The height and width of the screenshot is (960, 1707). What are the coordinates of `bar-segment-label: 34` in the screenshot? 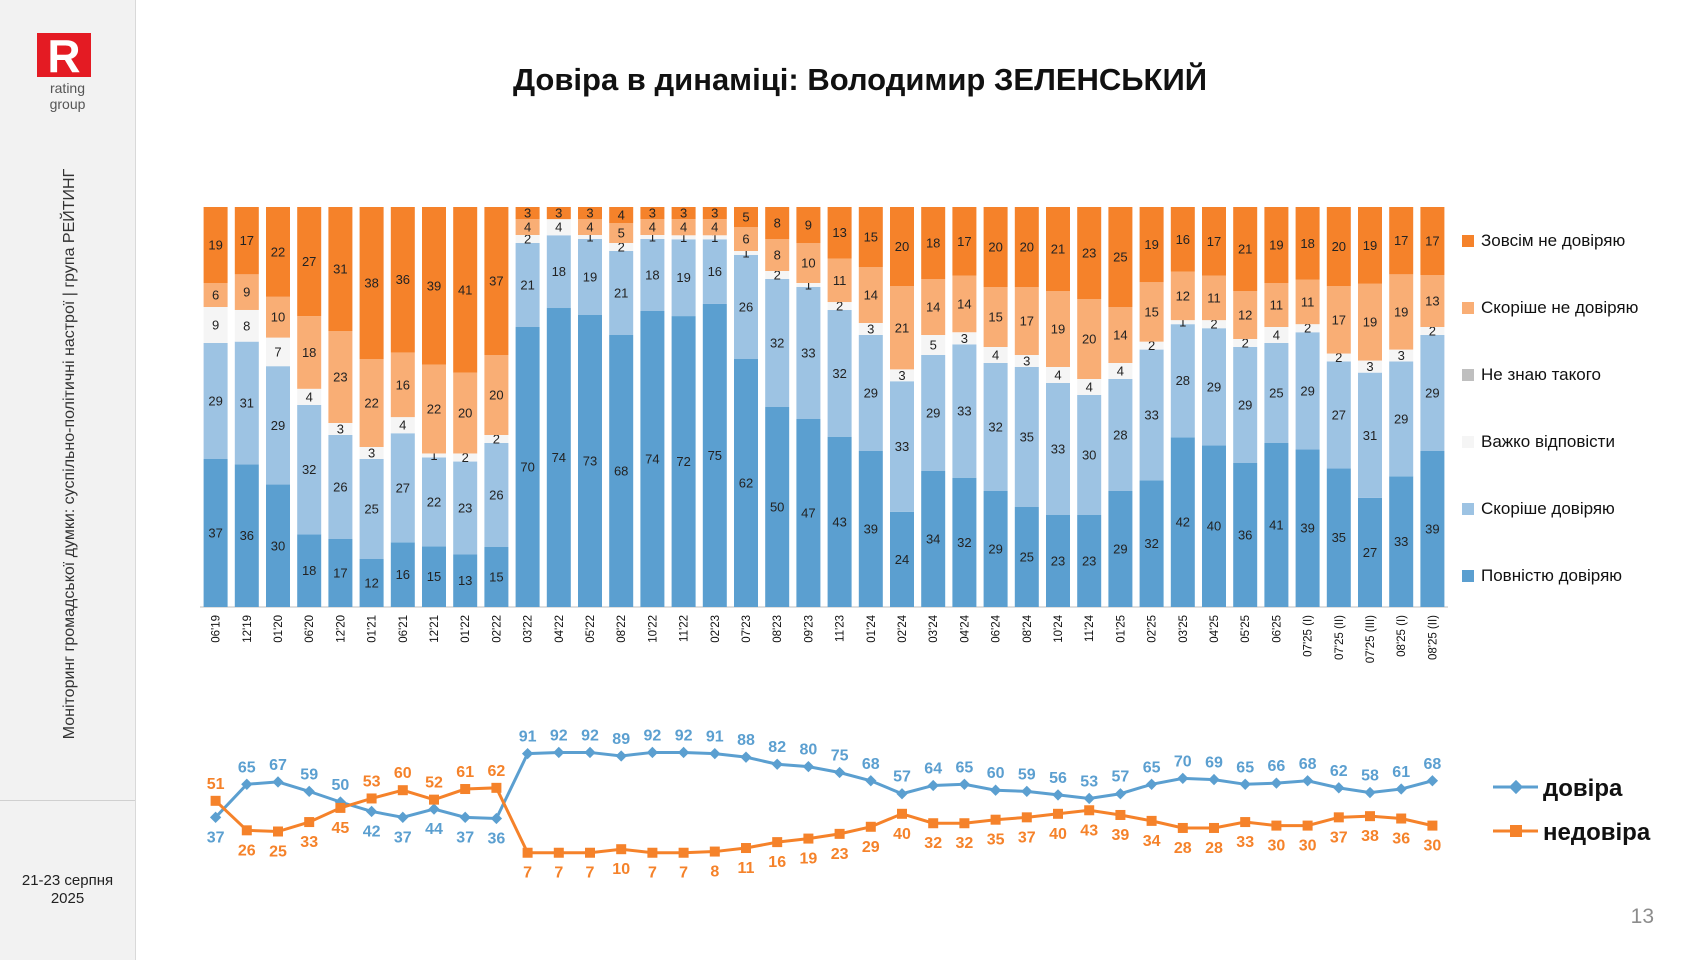 It's located at (933, 539).